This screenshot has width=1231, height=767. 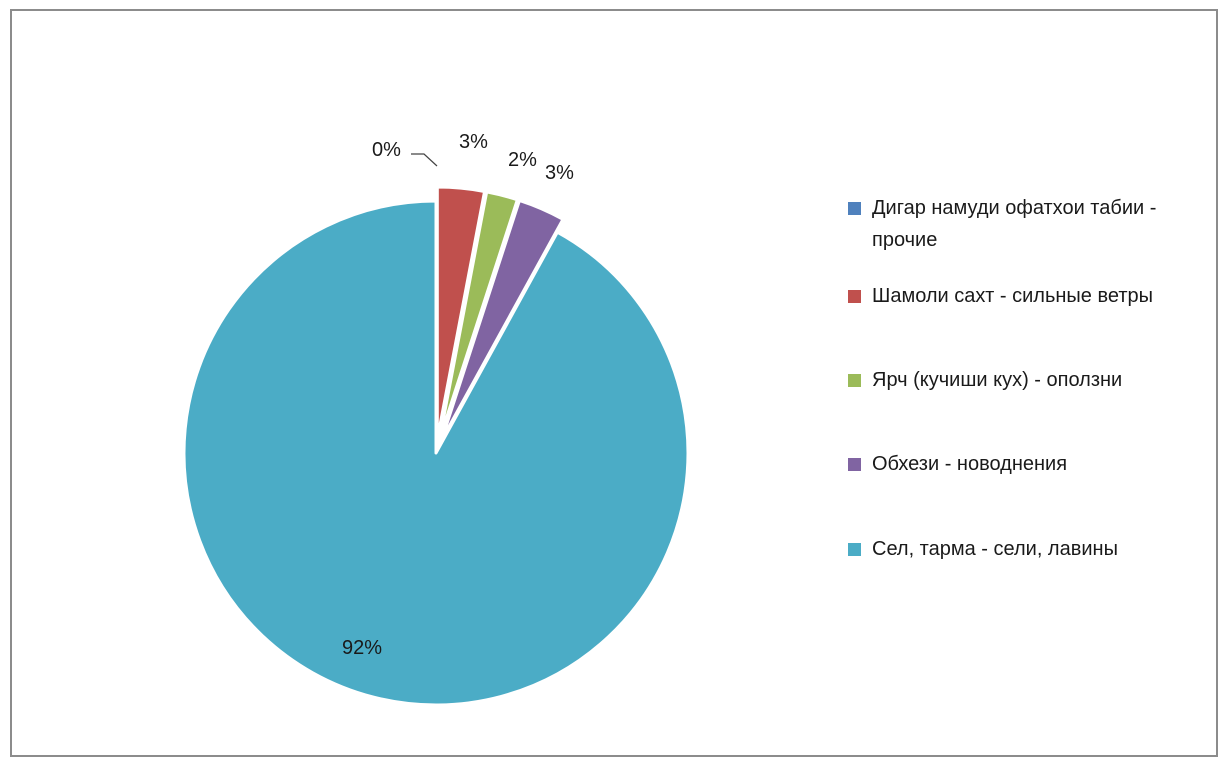 I want to click on data-label-floods: 3%, so click(x=559, y=173).